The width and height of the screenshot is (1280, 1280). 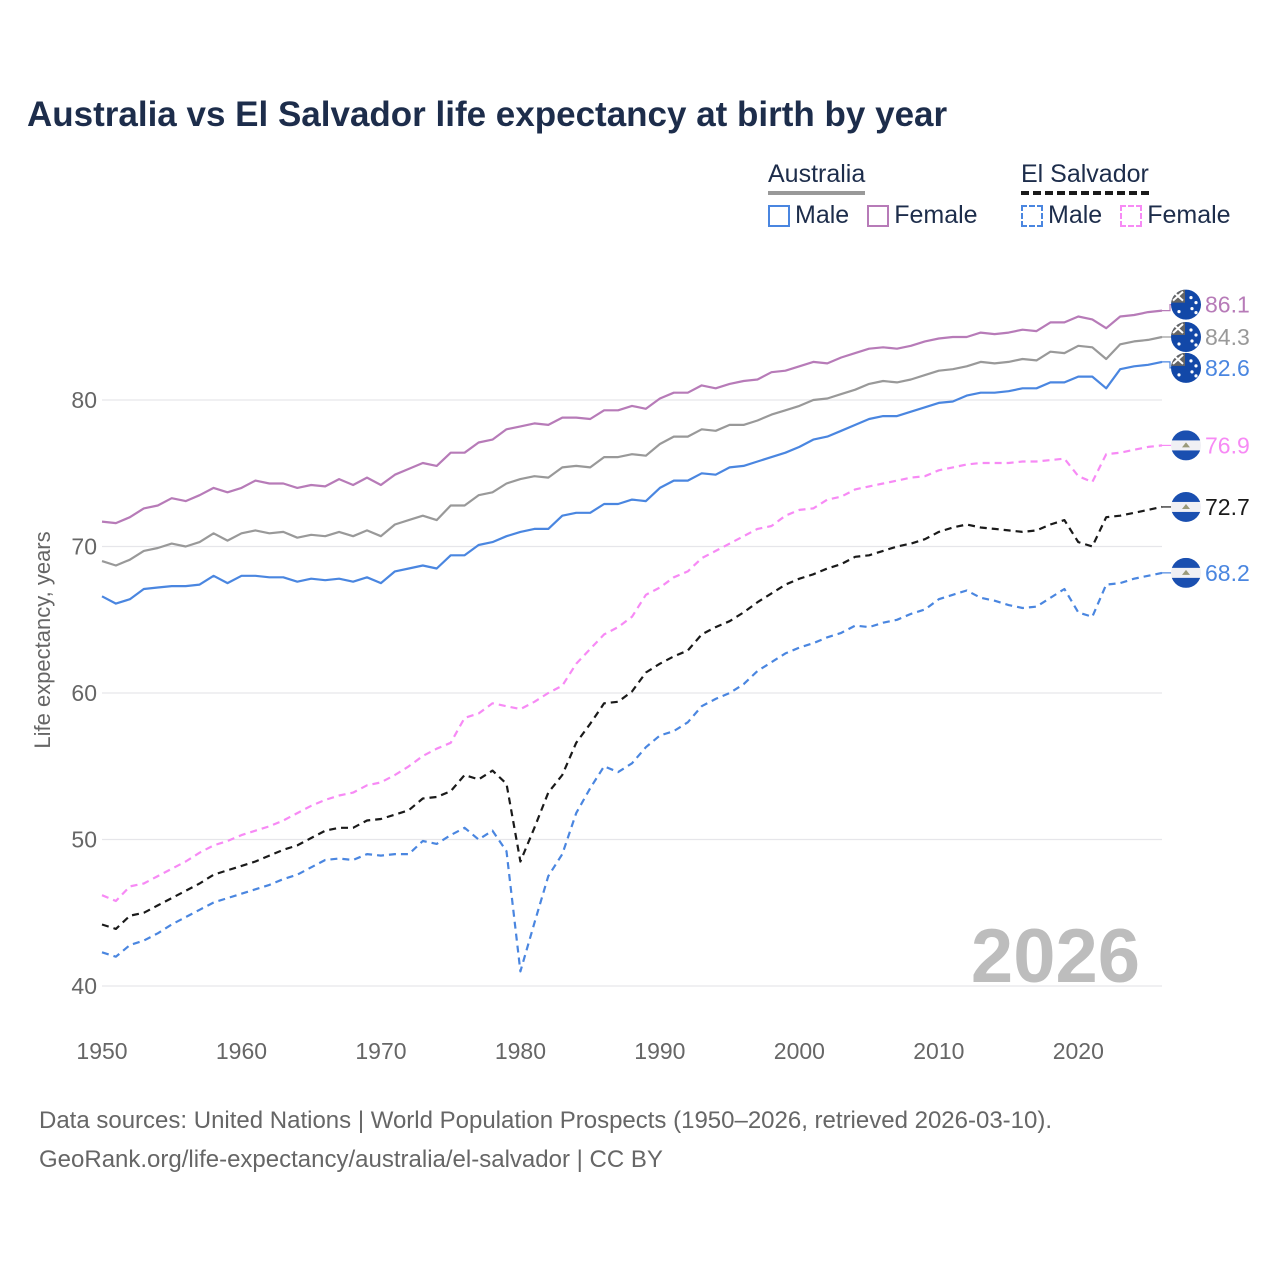 I want to click on x-tick-label: 1960, so click(x=241, y=1051).